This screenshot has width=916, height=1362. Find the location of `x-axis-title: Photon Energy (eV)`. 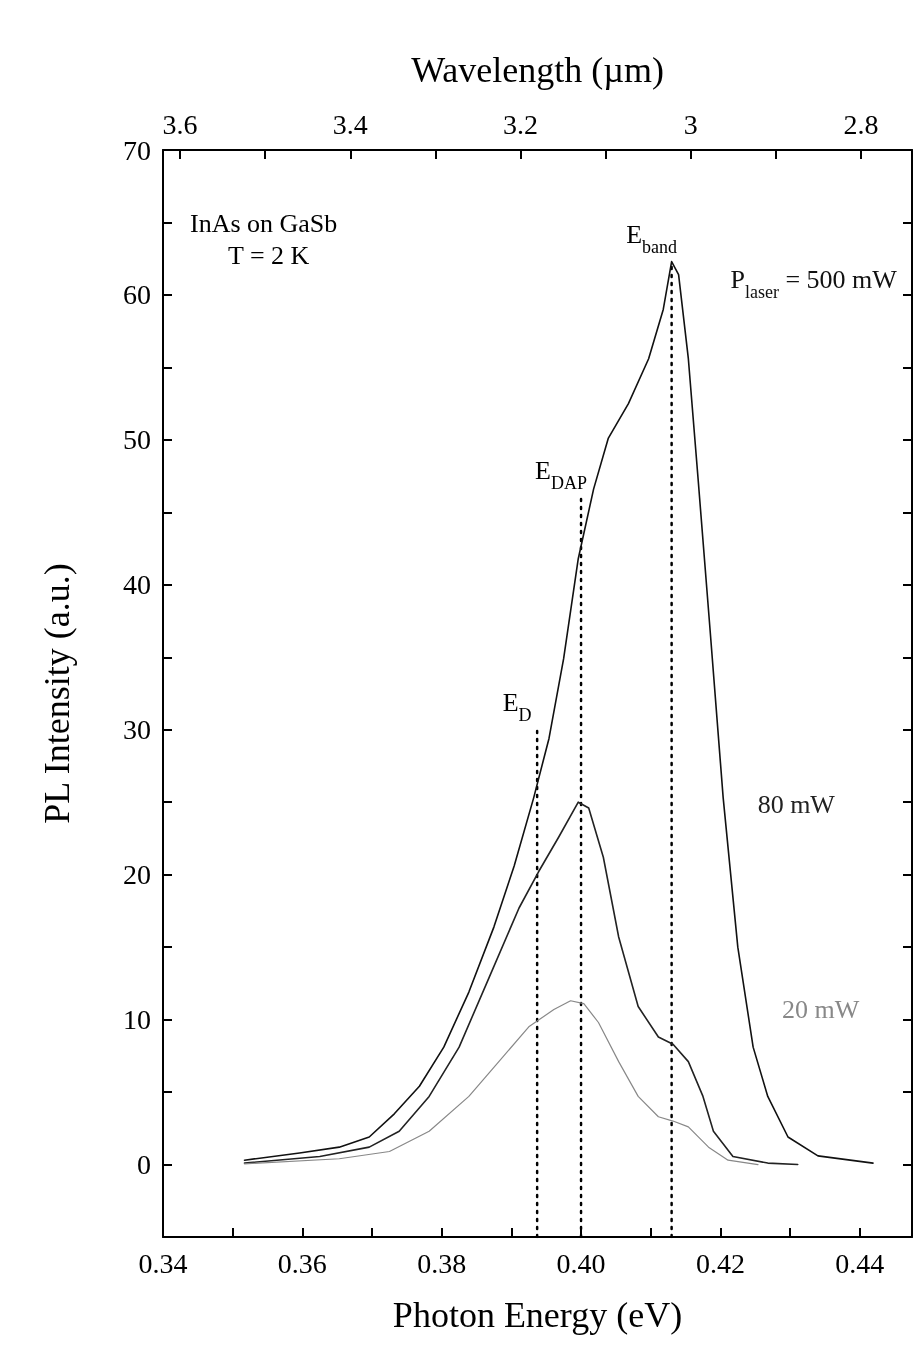

x-axis-title: Photon Energy (eV) is located at coordinates (537, 1315).